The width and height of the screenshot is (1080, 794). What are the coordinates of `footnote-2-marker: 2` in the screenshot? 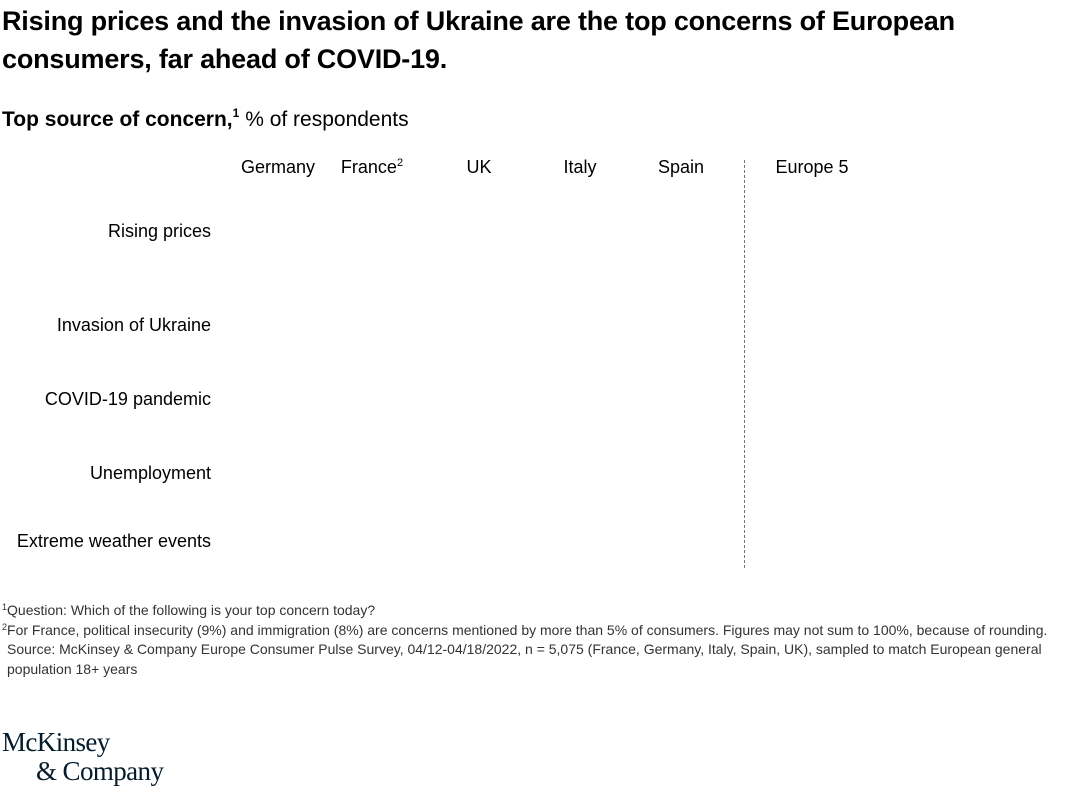 It's located at (5, 626).